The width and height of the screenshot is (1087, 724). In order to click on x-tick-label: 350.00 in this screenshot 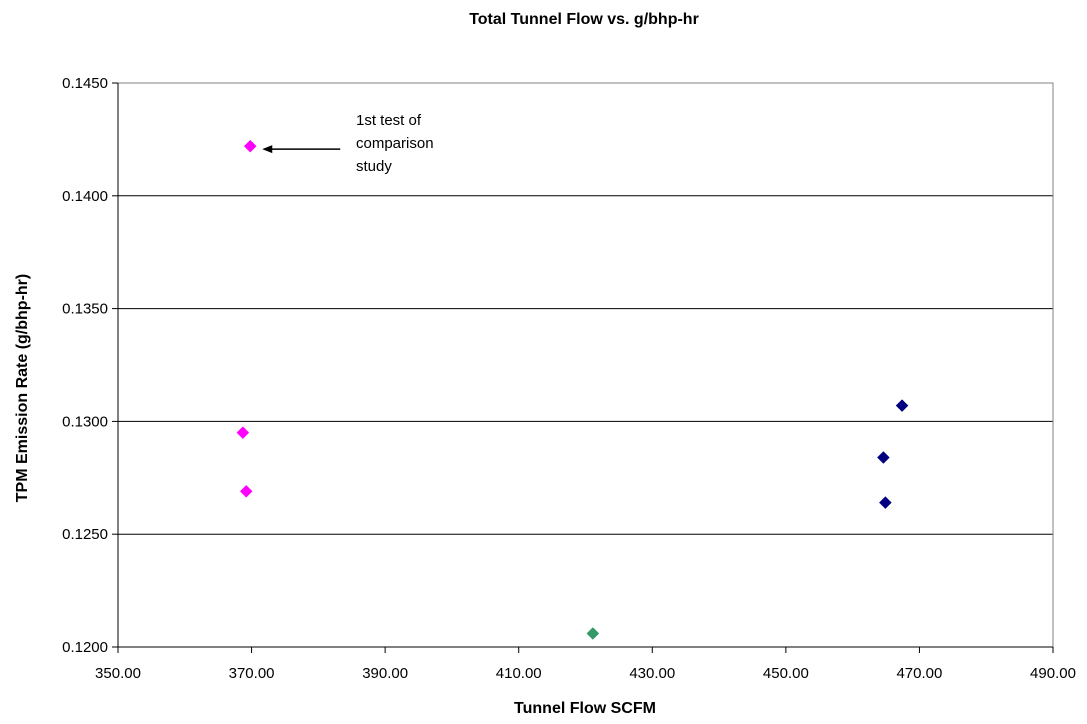, I will do `click(118, 673)`.